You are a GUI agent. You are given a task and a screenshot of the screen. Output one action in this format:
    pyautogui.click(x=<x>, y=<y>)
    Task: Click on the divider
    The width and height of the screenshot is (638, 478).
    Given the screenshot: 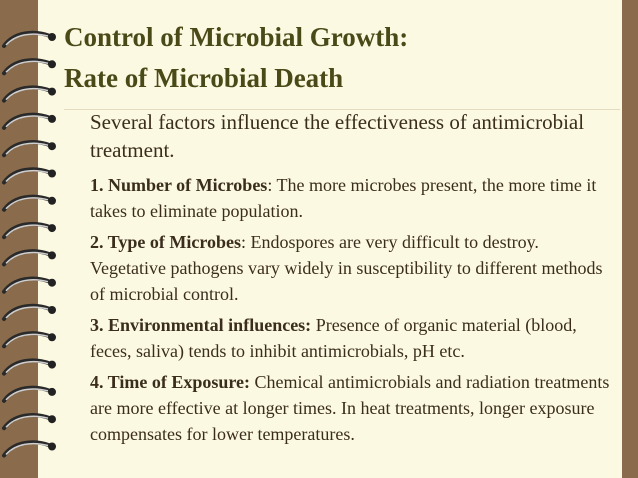 What is the action you would take?
    pyautogui.click(x=342, y=109)
    